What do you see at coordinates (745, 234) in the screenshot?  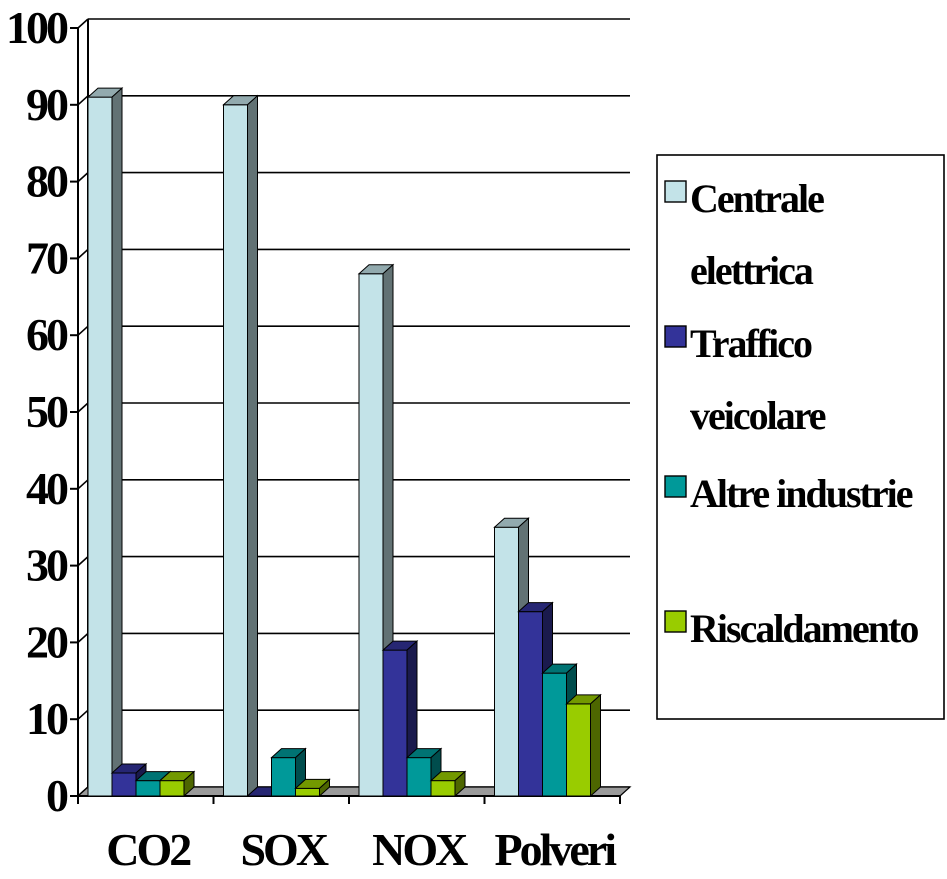 I see `legend-entry: Centrale elettrica` at bounding box center [745, 234].